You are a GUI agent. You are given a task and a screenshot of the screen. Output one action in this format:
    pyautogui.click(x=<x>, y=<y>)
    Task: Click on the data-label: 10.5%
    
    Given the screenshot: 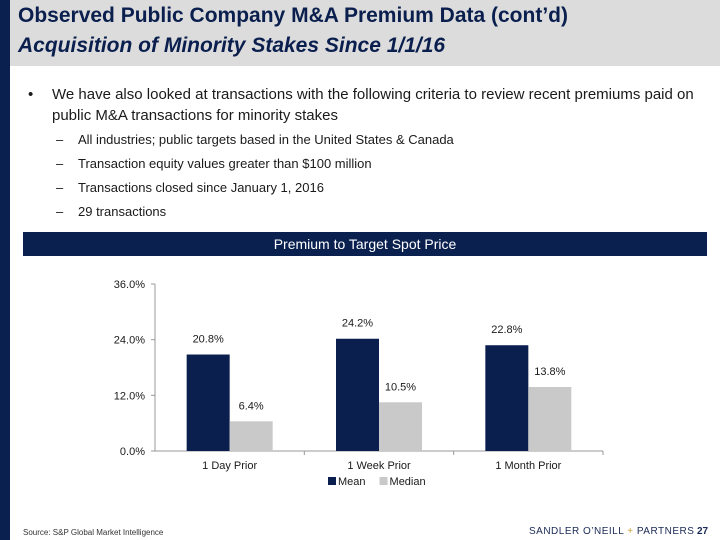 What is the action you would take?
    pyautogui.click(x=400, y=387)
    